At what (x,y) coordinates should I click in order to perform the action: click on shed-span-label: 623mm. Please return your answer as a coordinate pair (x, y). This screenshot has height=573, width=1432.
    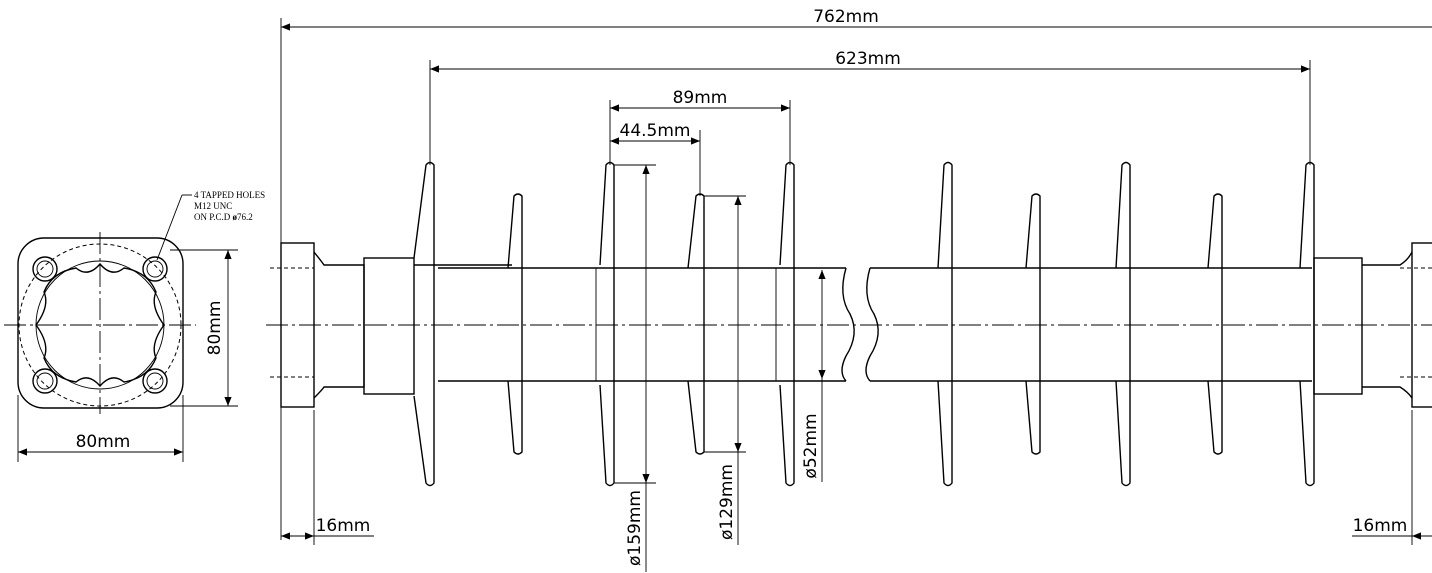
    Looking at the image, I should click on (868, 59).